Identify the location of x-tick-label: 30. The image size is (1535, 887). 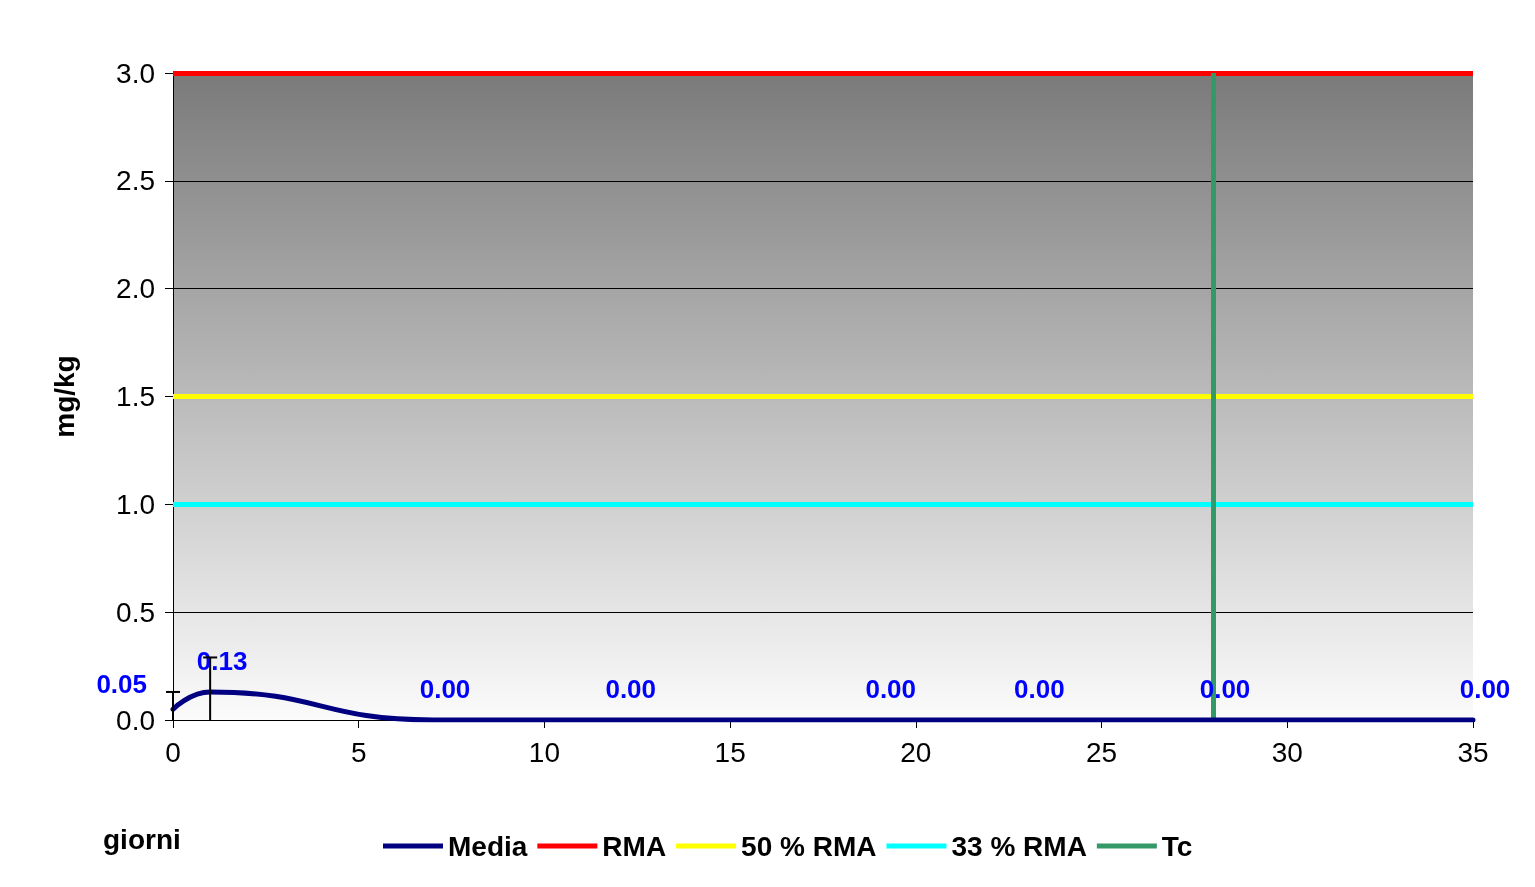
(1287, 752).